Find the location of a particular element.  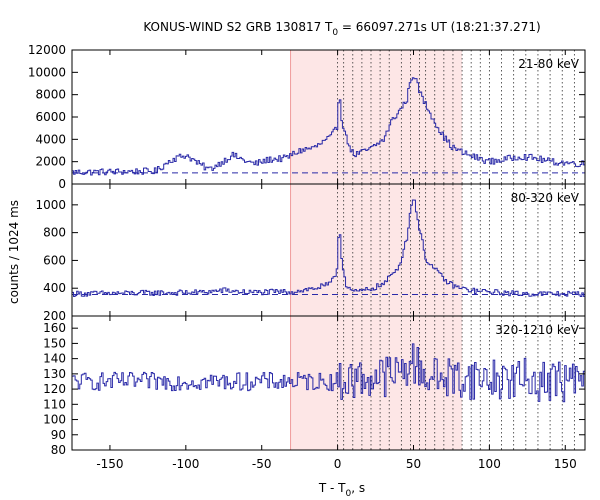

x-axis-label-rest: , s is located at coordinates (358, 488).